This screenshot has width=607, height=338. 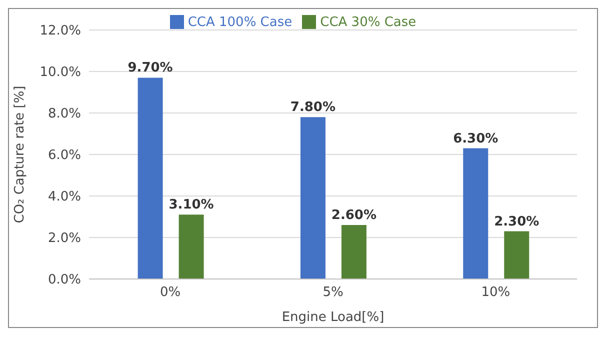 What do you see at coordinates (64, 114) in the screenshot?
I see `y-tick-label: 8.0%` at bounding box center [64, 114].